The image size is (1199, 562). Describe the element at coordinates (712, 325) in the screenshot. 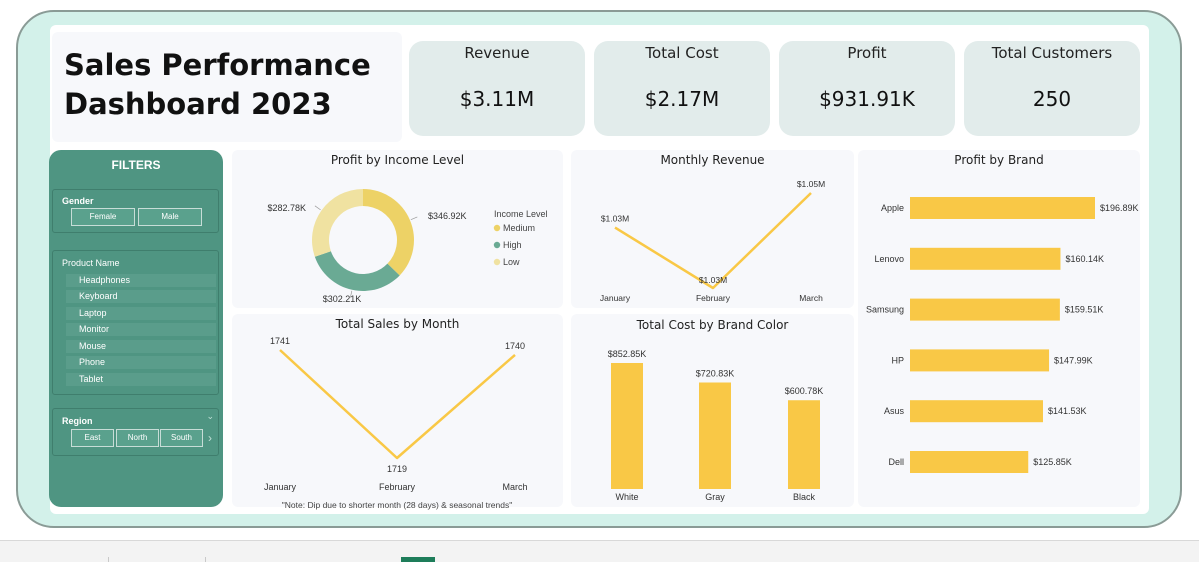

I see `chart-title: Total Cost by Brand Color` at that location.